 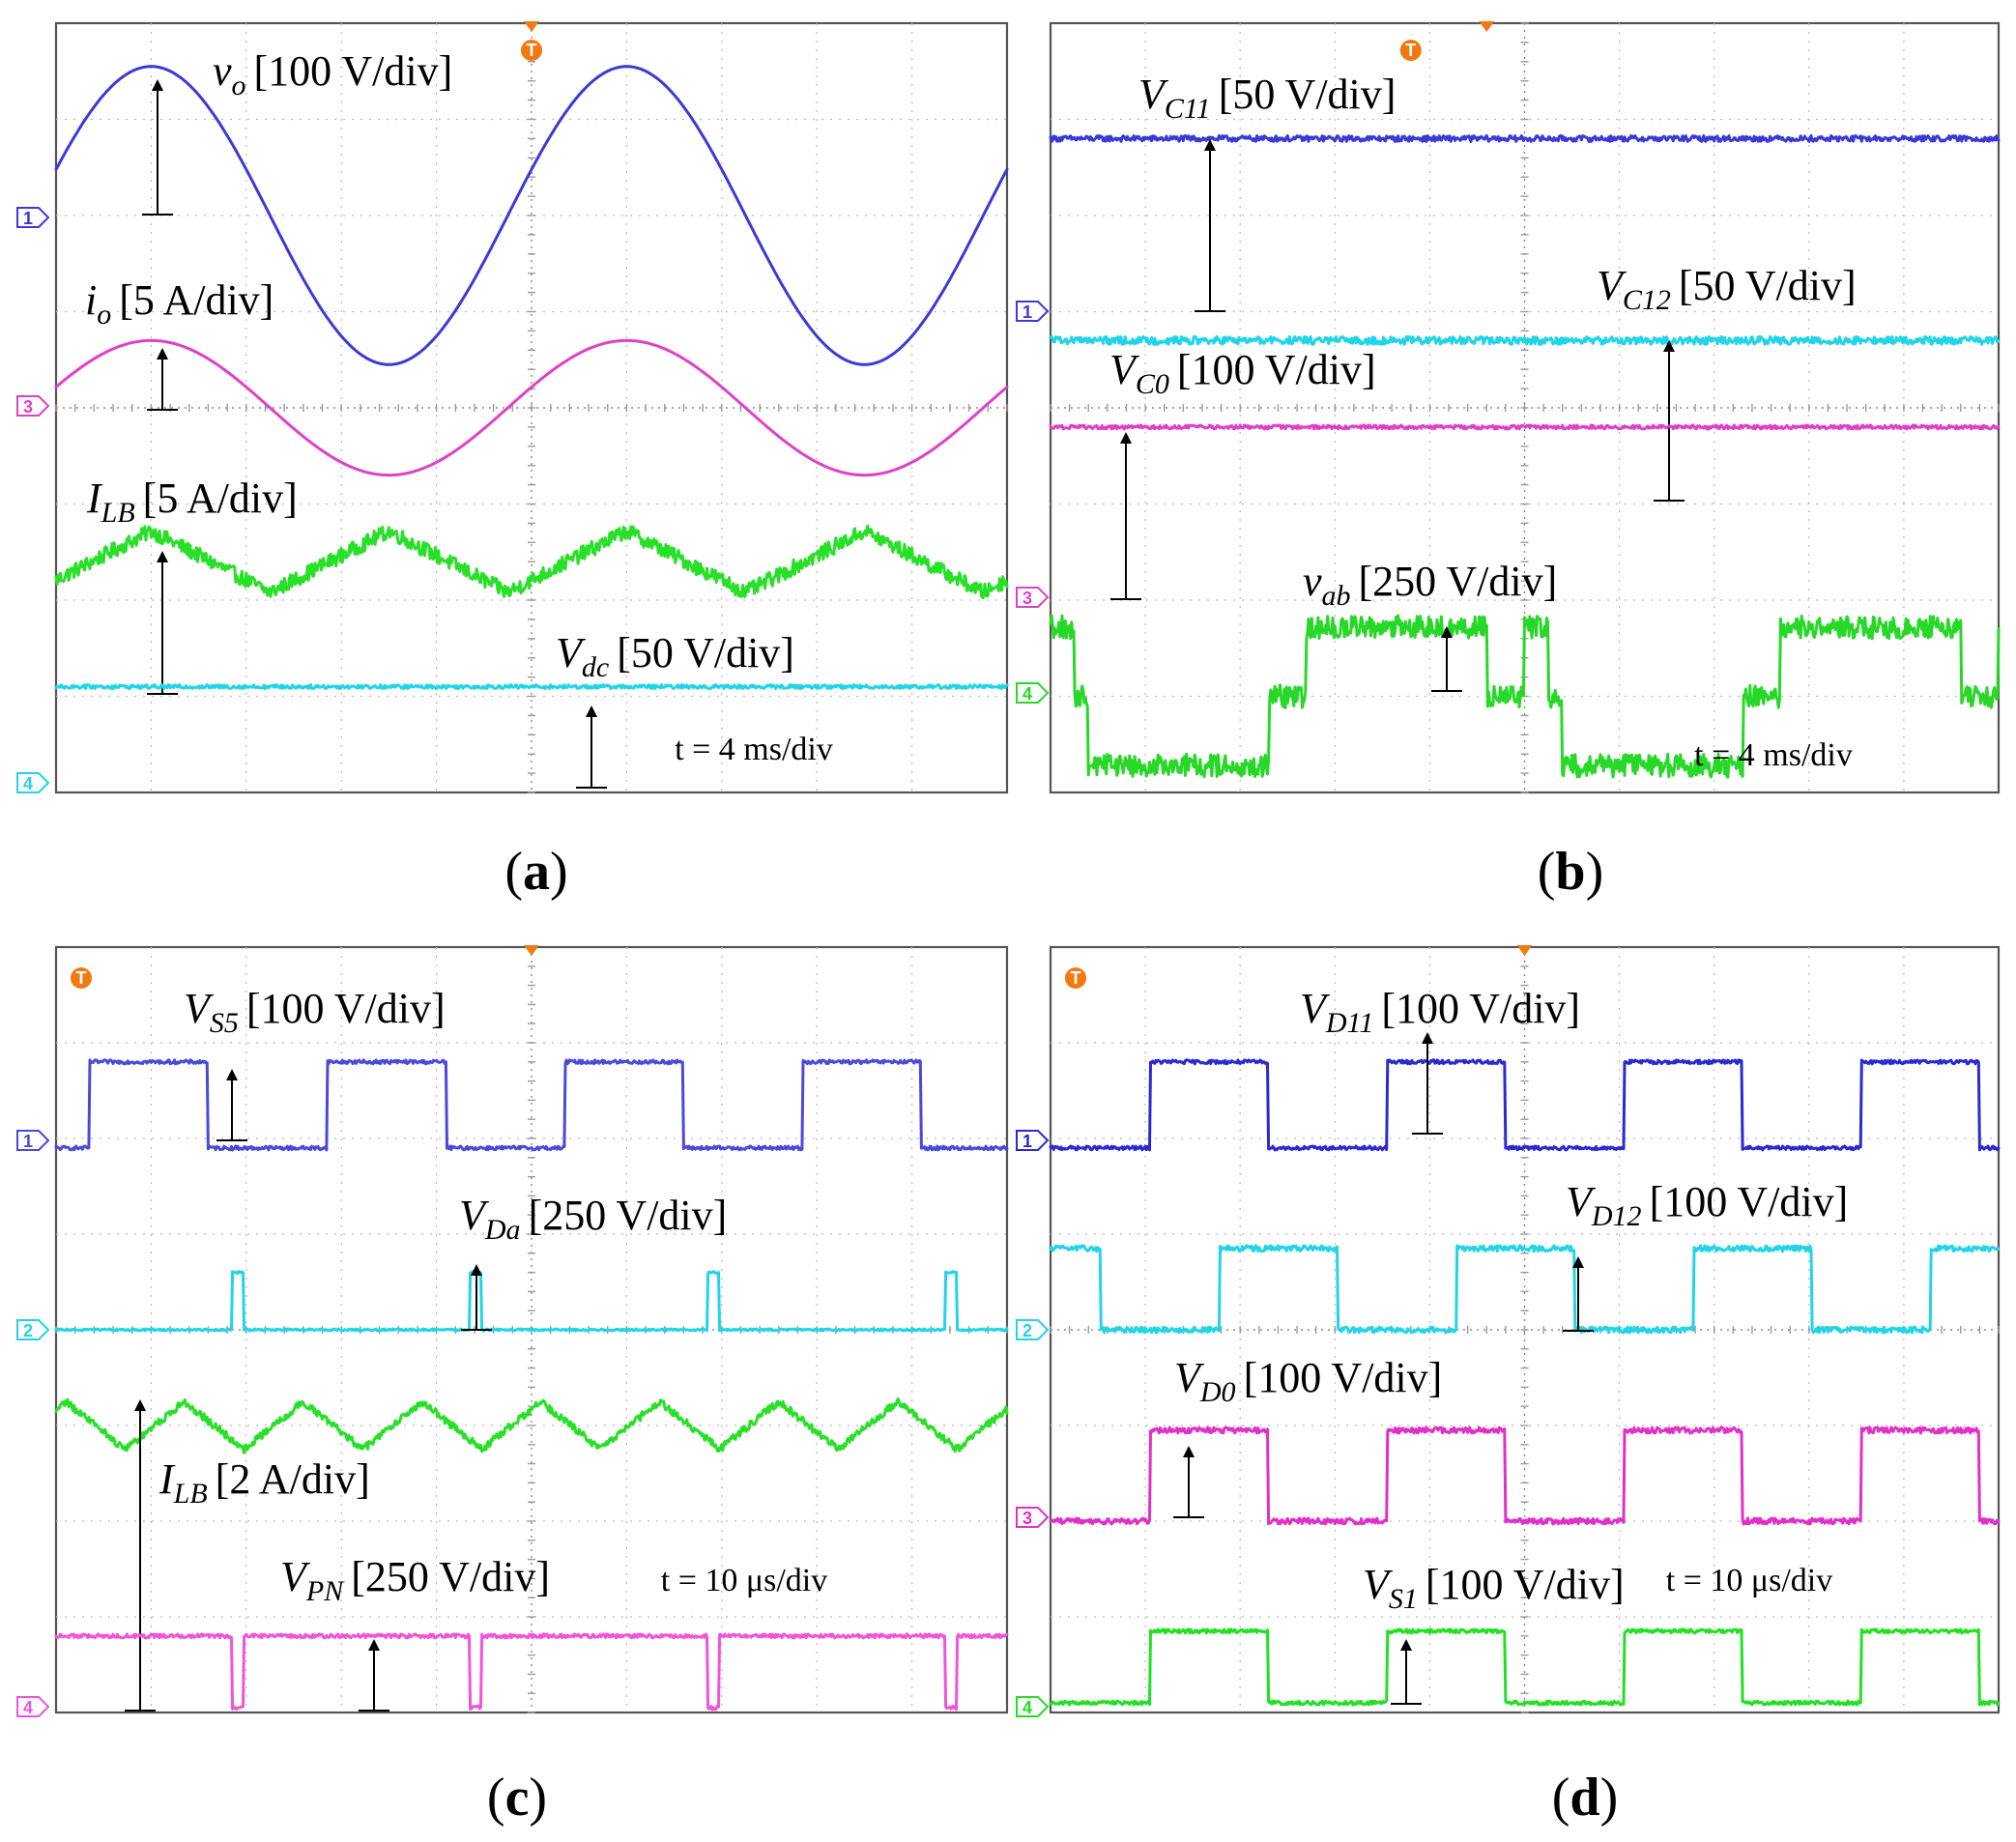 What do you see at coordinates (1727, 289) in the screenshot?
I see `series-label-b-1: VC12 [50 V/div]` at bounding box center [1727, 289].